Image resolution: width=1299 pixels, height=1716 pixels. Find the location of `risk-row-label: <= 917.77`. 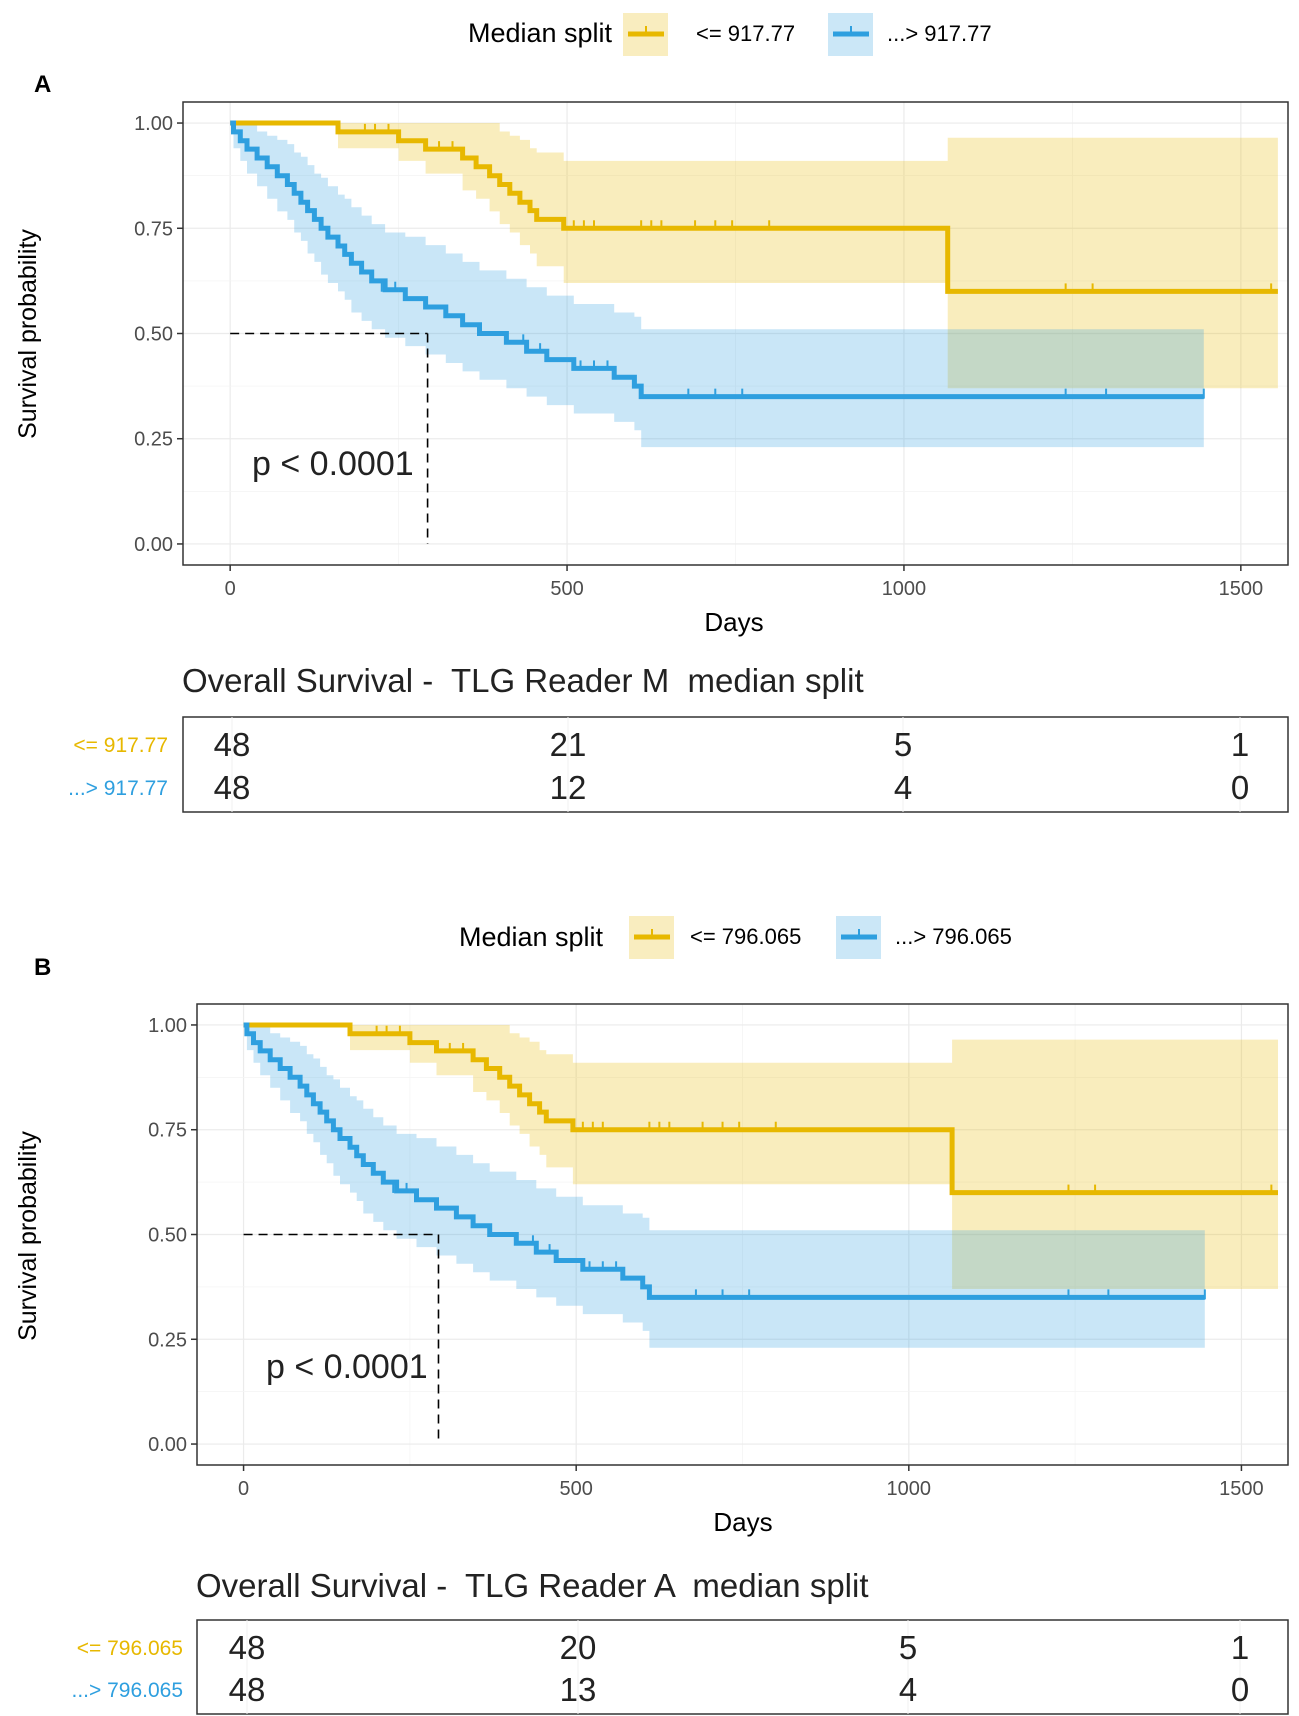

risk-row-label: <= 917.77 is located at coordinates (120, 745).